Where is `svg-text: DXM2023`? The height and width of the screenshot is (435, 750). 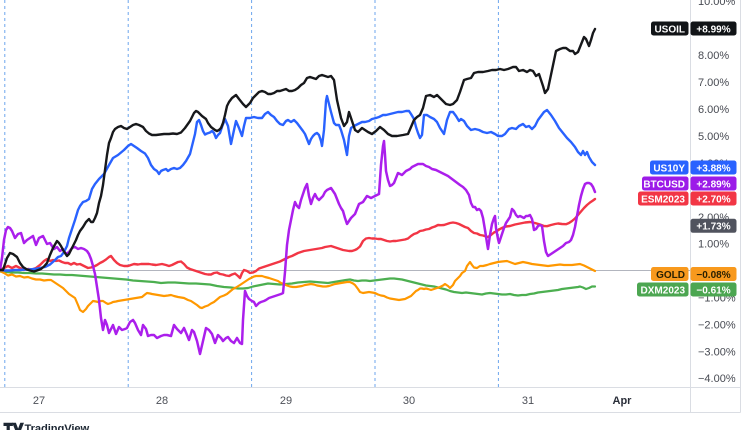
svg-text: DXM2023 is located at coordinates (663, 290).